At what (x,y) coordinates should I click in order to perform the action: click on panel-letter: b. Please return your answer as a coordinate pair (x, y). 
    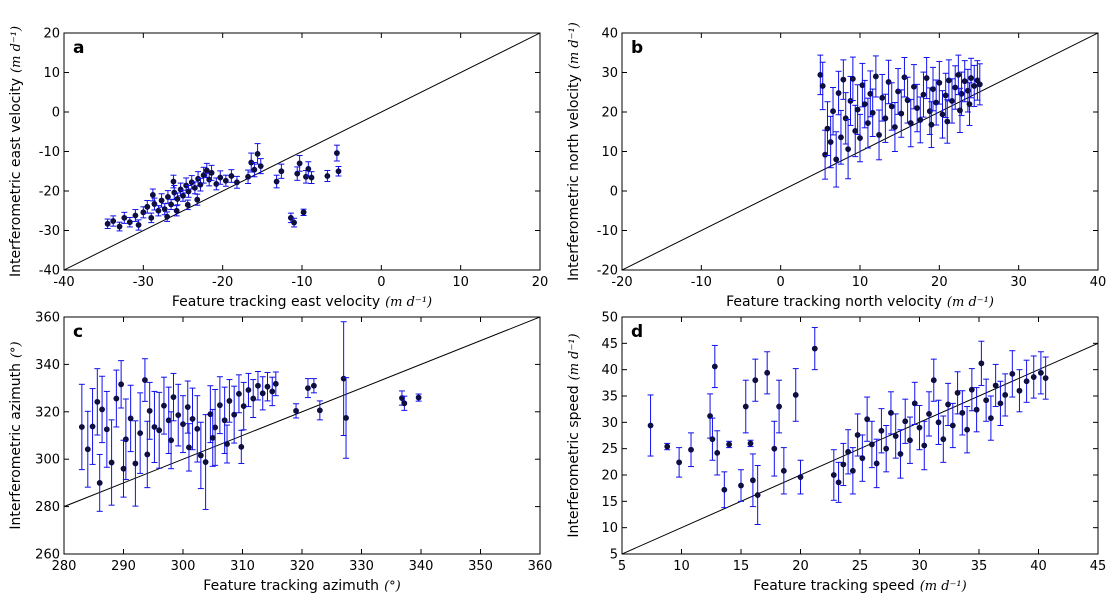
    Looking at the image, I should click on (637, 48).